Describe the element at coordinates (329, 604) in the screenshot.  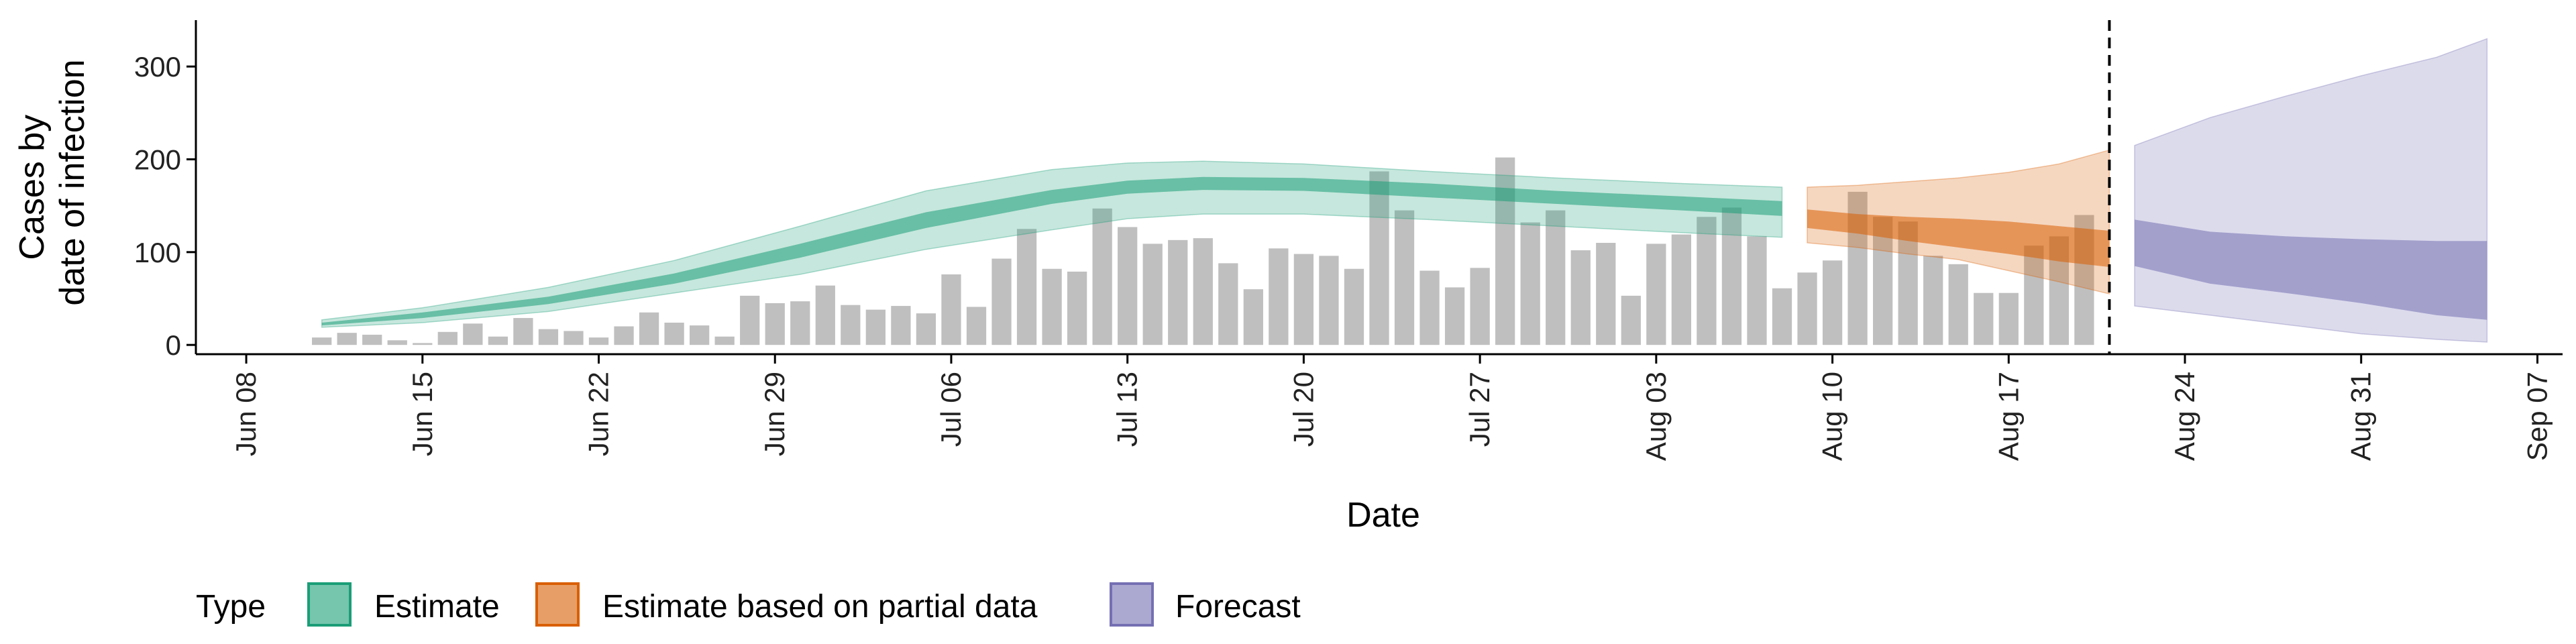
I see `legend-key-estimate` at that location.